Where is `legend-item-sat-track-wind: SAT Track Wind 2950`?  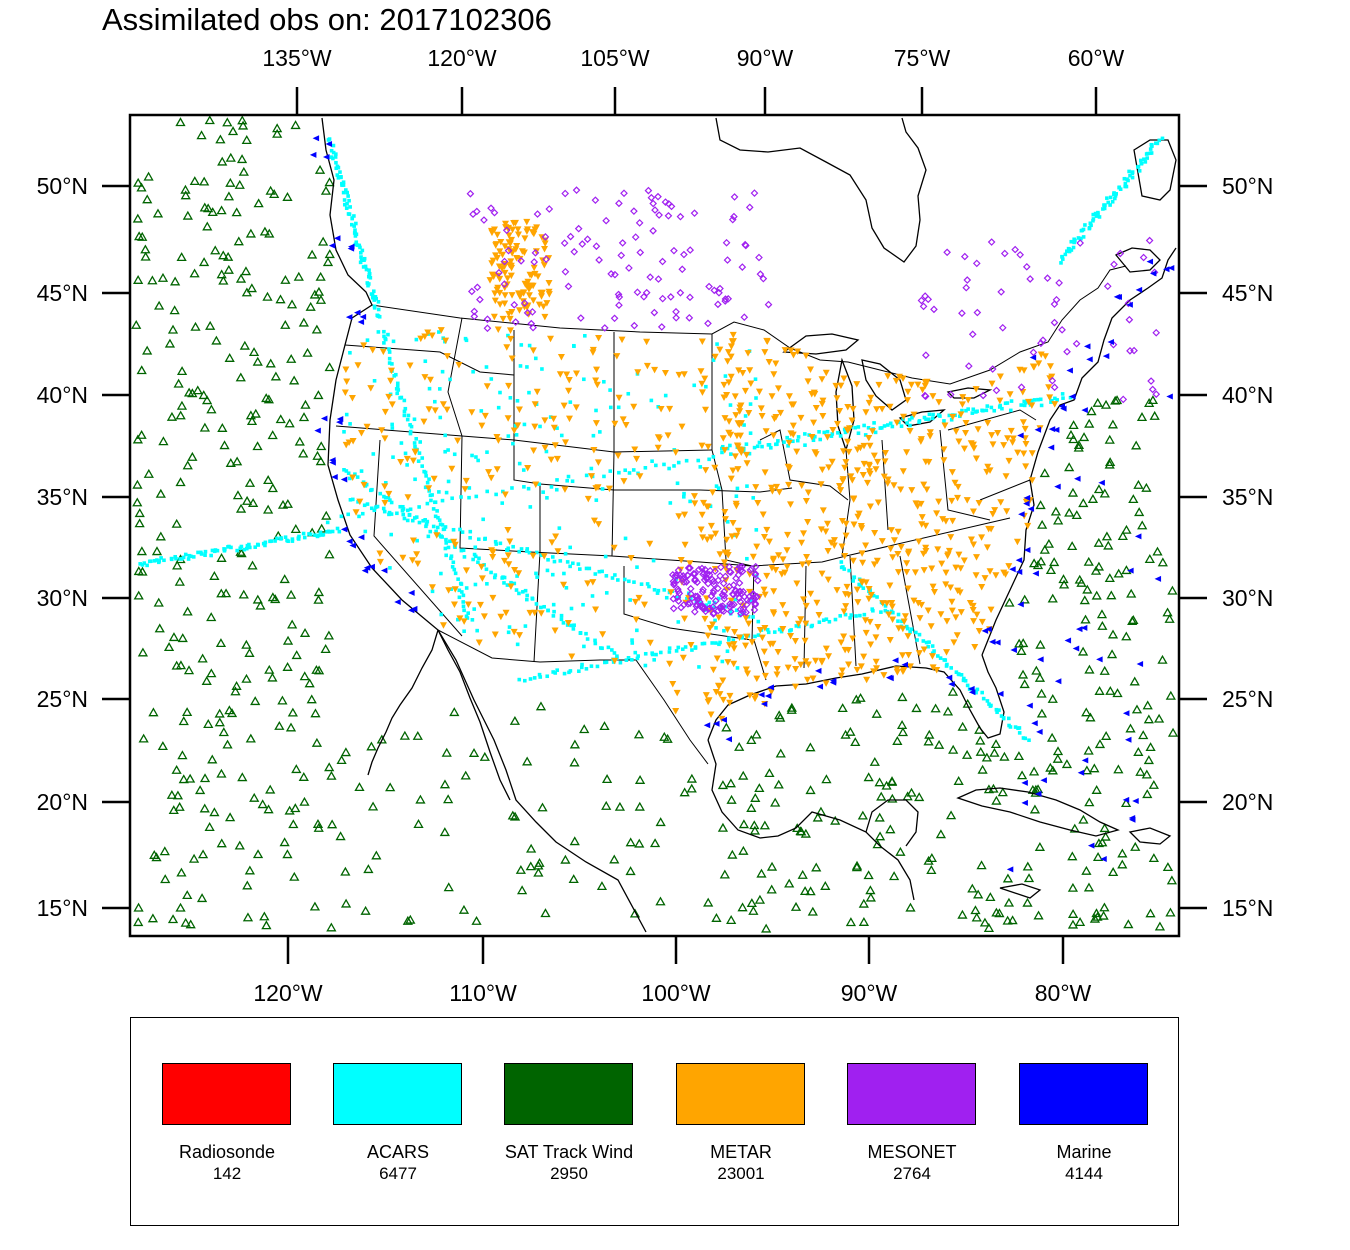
legend-item-sat-track-wind: SAT Track Wind 2950 is located at coordinates (569, 1122).